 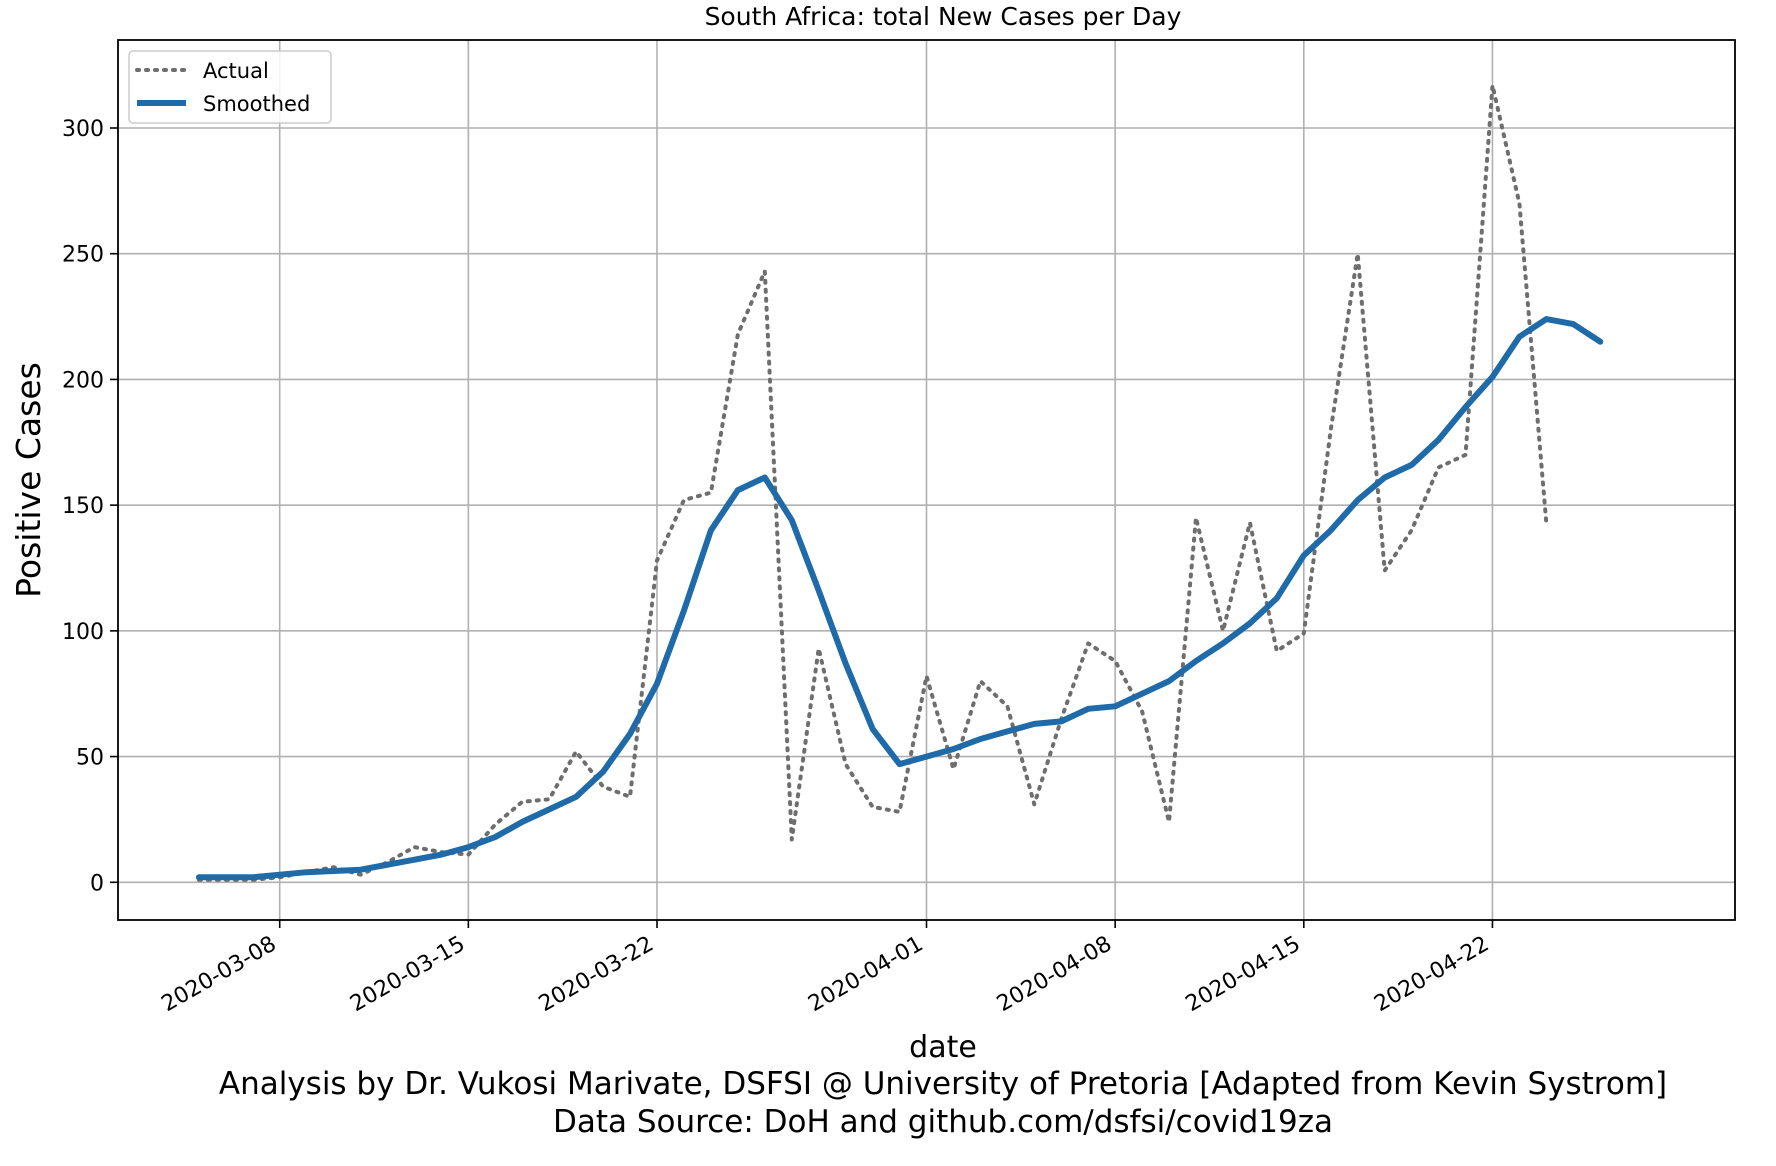 I want to click on y-tick-label: 100, so click(x=83, y=632).